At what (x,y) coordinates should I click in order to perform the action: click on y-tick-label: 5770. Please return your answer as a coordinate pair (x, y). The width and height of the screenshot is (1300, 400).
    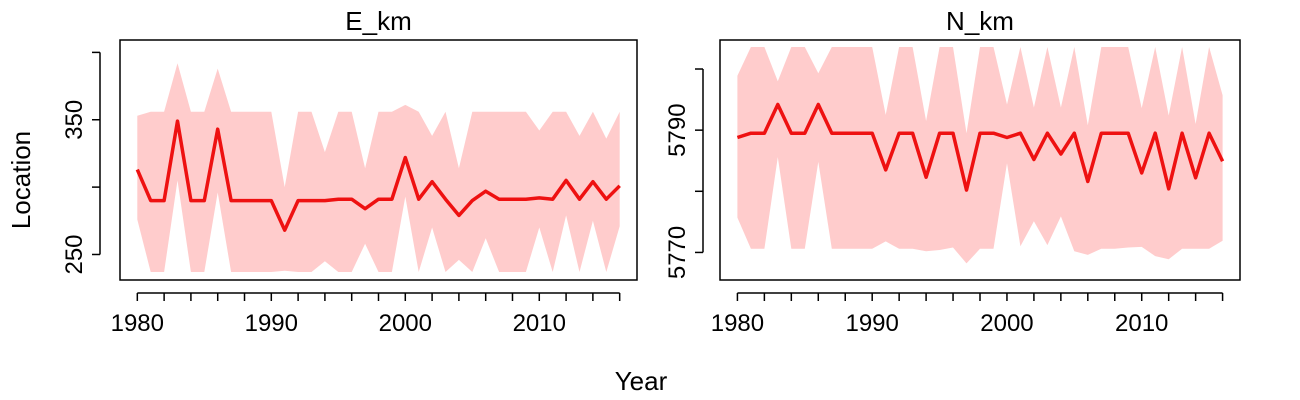
    Looking at the image, I should click on (677, 252).